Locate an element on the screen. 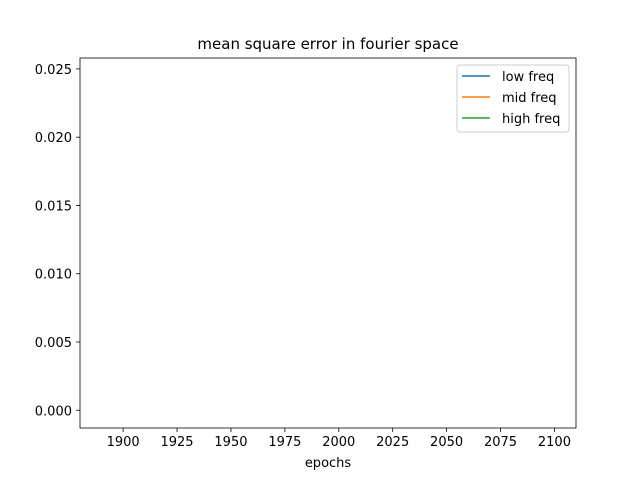 Image resolution: width=640 pixels, height=480 pixels. y-axis: 0.000 0.005 0.010 0.015 0.020 0.025 is located at coordinates (57, 241).